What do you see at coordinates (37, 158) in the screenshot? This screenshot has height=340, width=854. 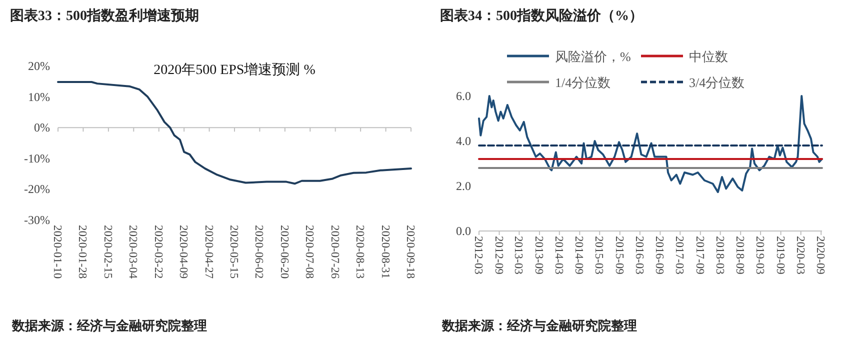 I see `y-tick-label: -10%` at bounding box center [37, 158].